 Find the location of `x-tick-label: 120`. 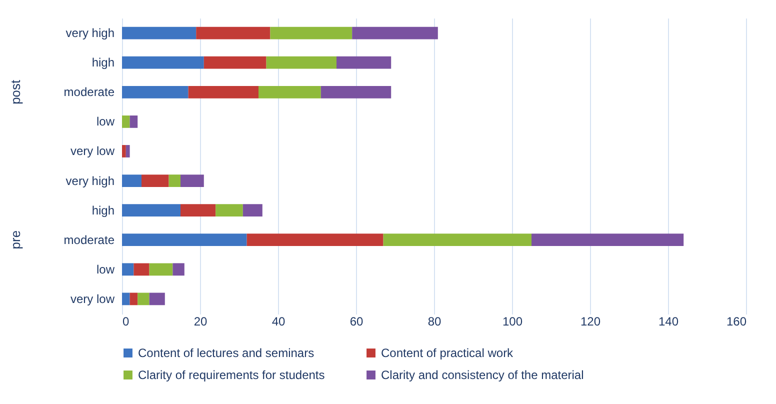

x-tick-label: 120 is located at coordinates (590, 321).